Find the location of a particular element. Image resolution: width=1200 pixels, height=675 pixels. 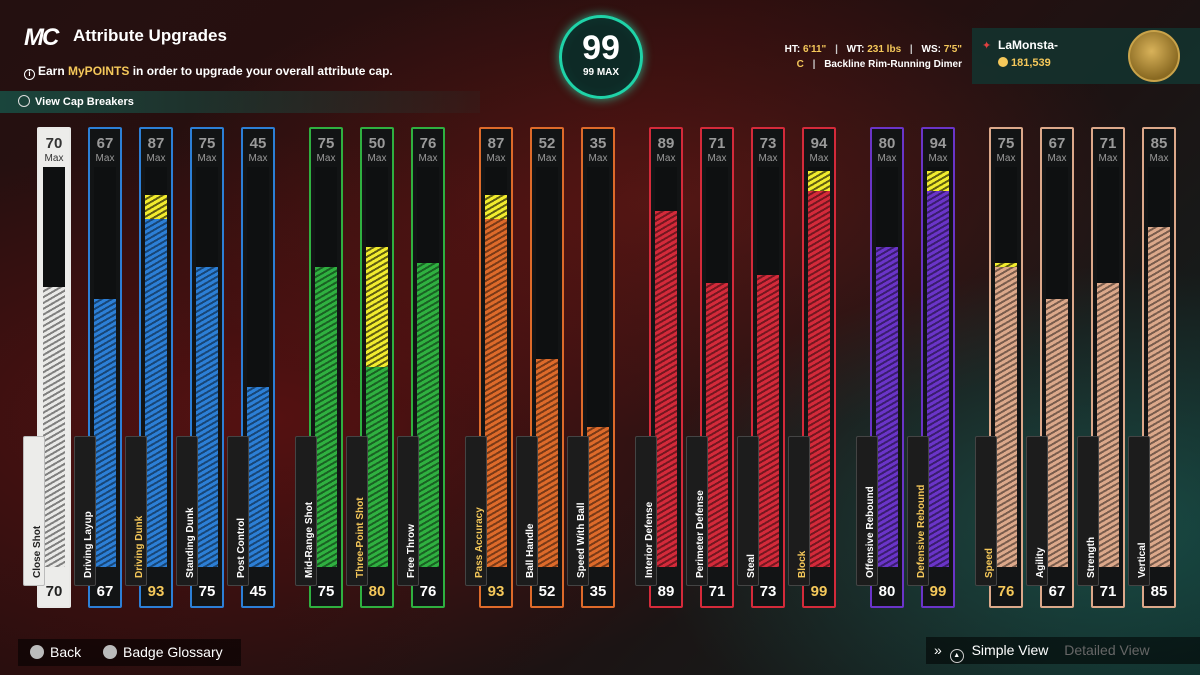

badge-glossary-button: Badge Glossary is located at coordinates (154, 652).